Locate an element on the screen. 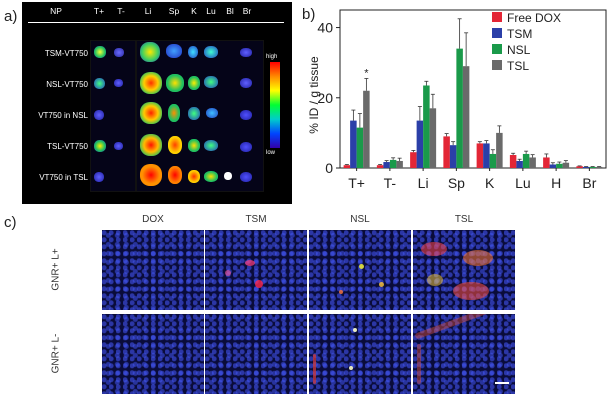  micrograph-nsl-lplus is located at coordinates (360, 270).